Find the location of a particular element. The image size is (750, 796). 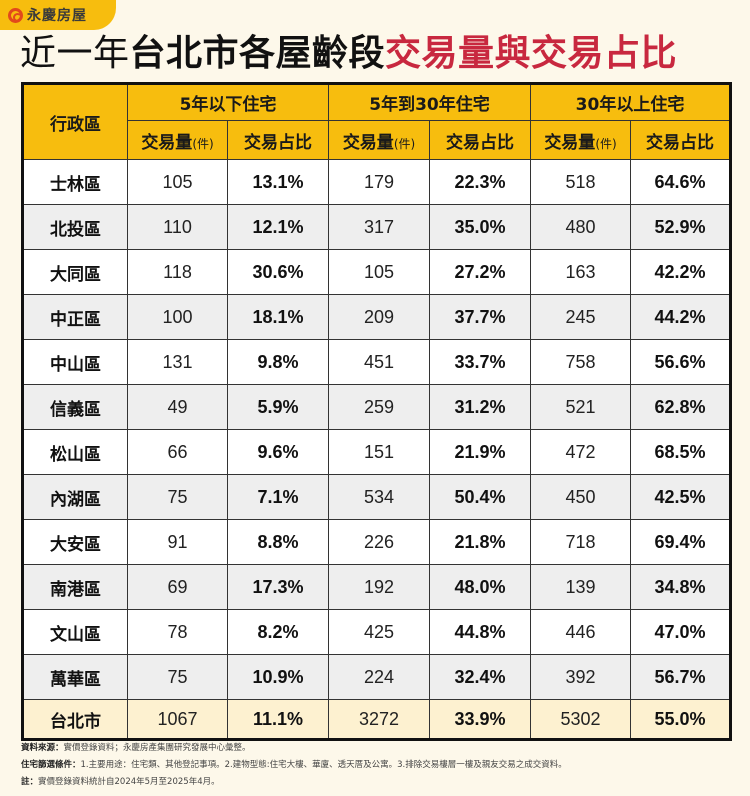

share-cell: 56.7% is located at coordinates (680, 677).